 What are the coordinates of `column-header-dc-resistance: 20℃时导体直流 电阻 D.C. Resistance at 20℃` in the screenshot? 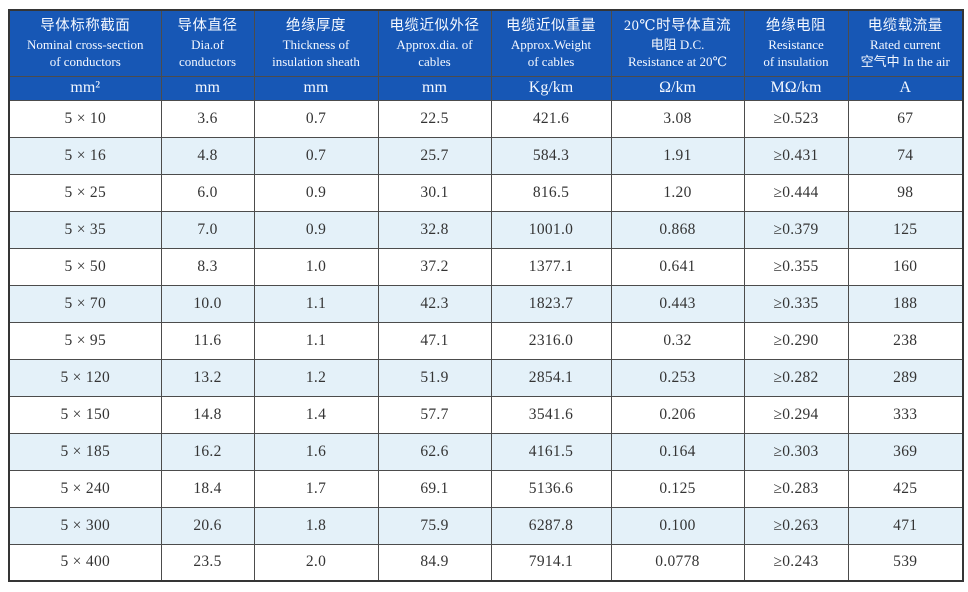 It's located at (677, 43).